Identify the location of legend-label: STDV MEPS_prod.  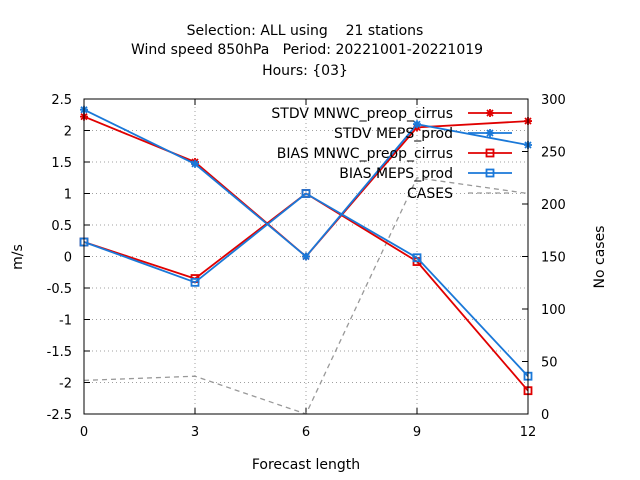
(393, 134).